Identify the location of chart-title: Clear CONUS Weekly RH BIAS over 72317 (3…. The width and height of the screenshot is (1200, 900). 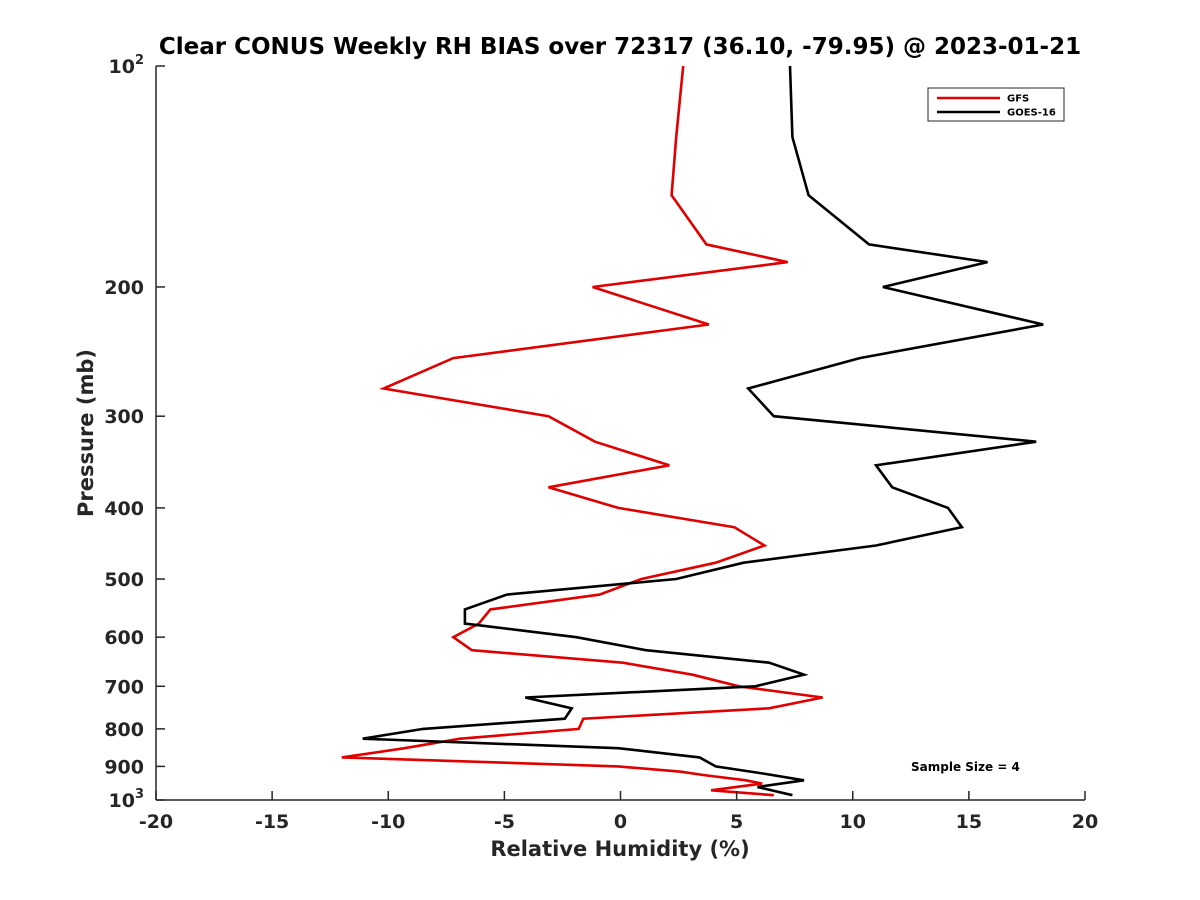
(620, 47).